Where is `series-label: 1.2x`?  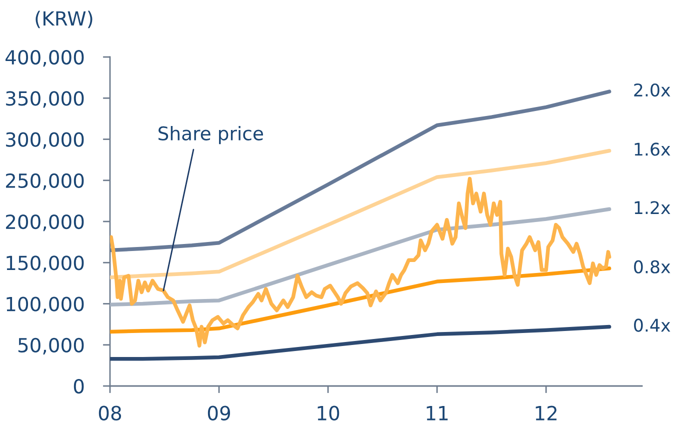 series-label: 1.2x is located at coordinates (652, 207).